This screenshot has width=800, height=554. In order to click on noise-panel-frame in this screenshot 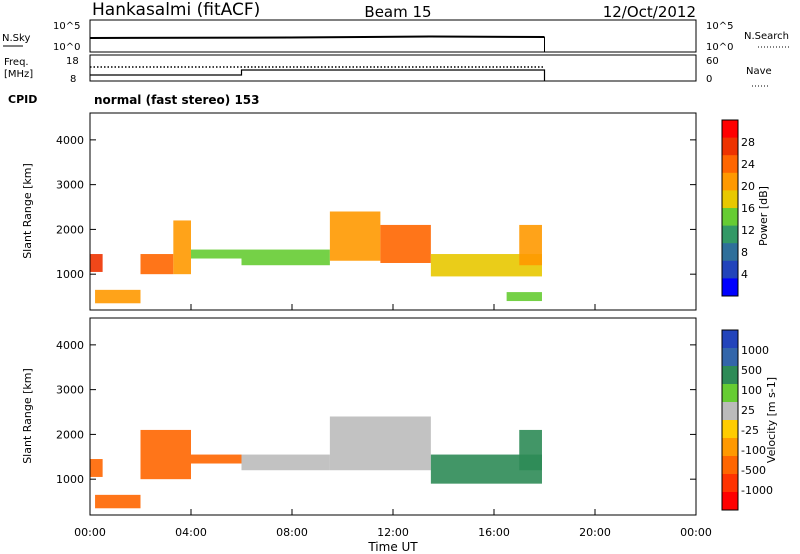, I will do `click(393, 36)`.